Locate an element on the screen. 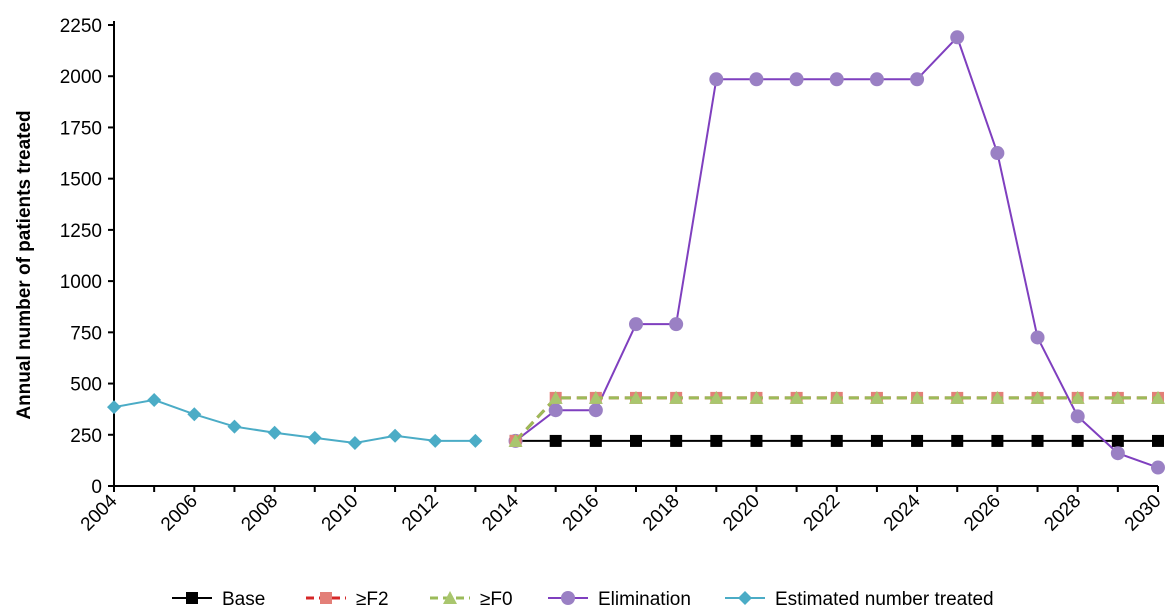  y-axis-title: Annual number of patients treated is located at coordinates (24, 264).